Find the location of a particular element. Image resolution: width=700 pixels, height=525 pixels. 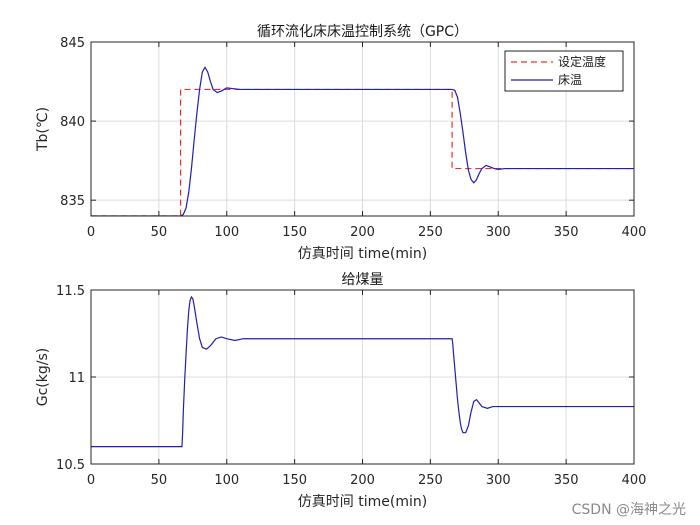

watermark: CSDN @海神之光 is located at coordinates (628, 510).